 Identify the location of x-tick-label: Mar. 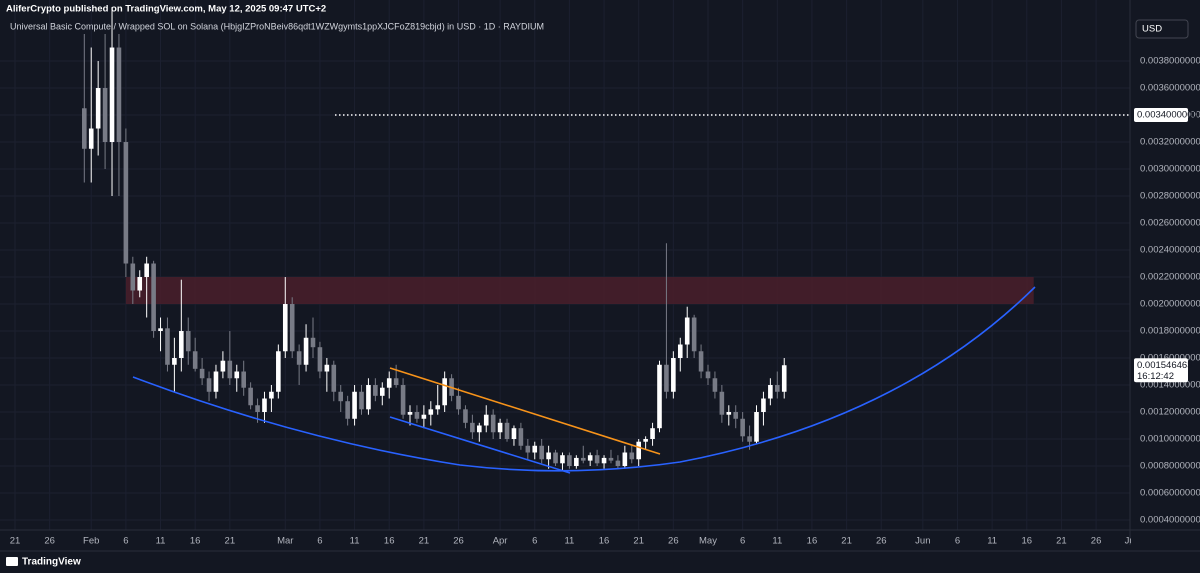
(285, 541).